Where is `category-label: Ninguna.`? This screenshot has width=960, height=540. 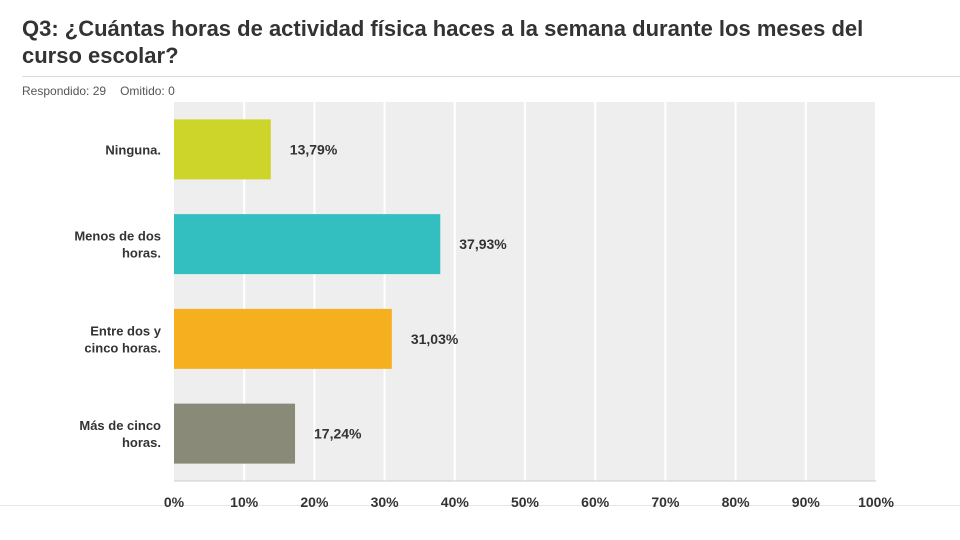
category-label: Ninguna. is located at coordinates (133, 149).